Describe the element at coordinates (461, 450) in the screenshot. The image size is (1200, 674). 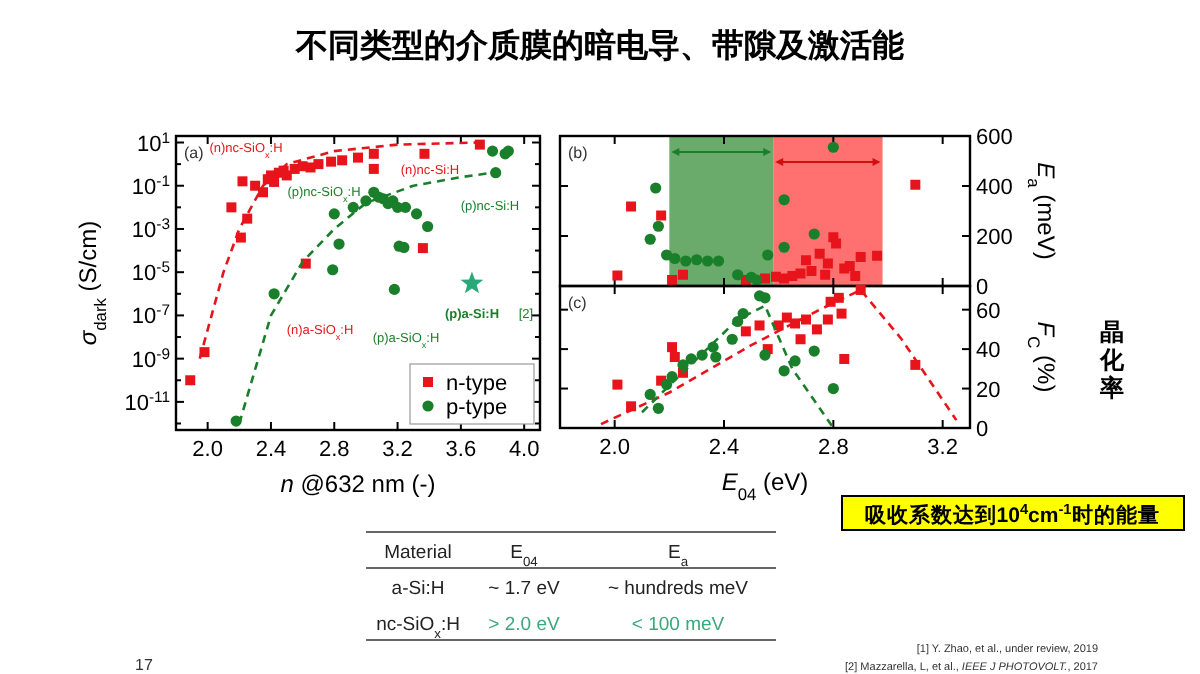
I see `x-tick-label: 3.6` at that location.